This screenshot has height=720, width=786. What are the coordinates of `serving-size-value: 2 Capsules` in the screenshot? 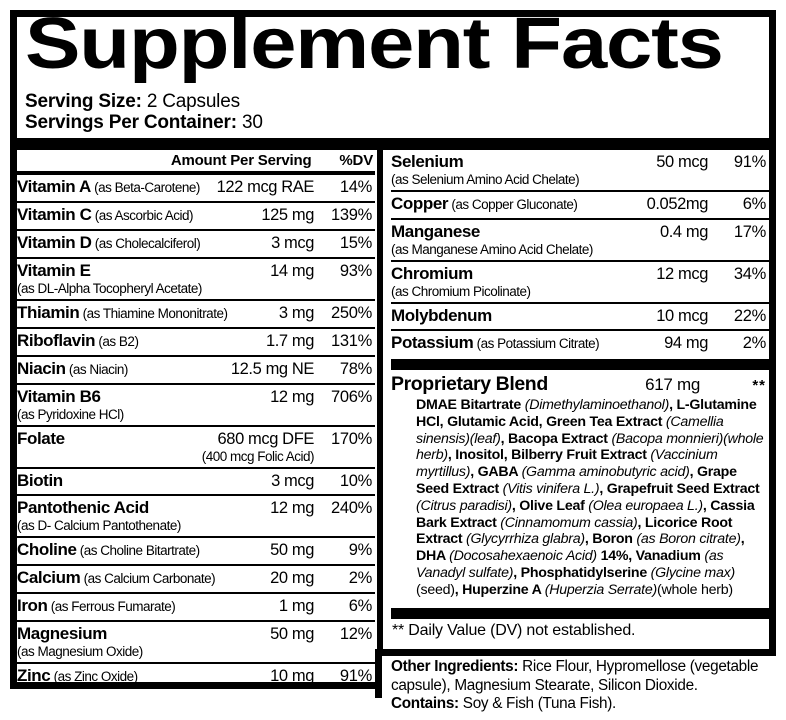 It's located at (193, 101).